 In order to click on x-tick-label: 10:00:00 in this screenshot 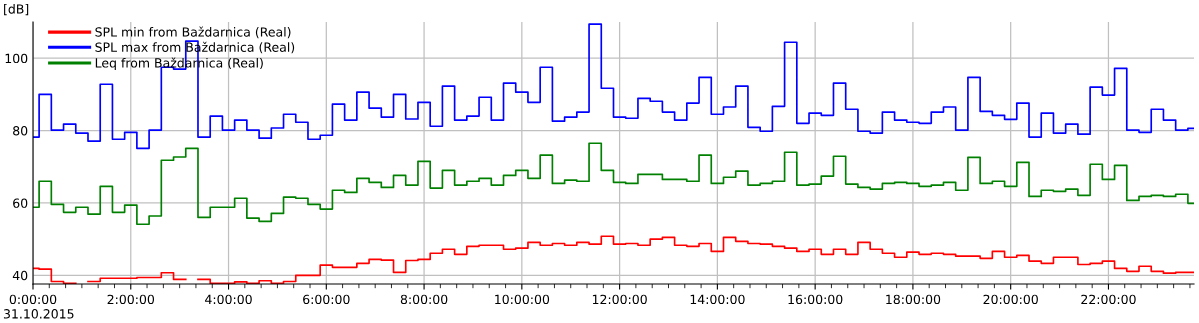, I will do `click(522, 299)`.